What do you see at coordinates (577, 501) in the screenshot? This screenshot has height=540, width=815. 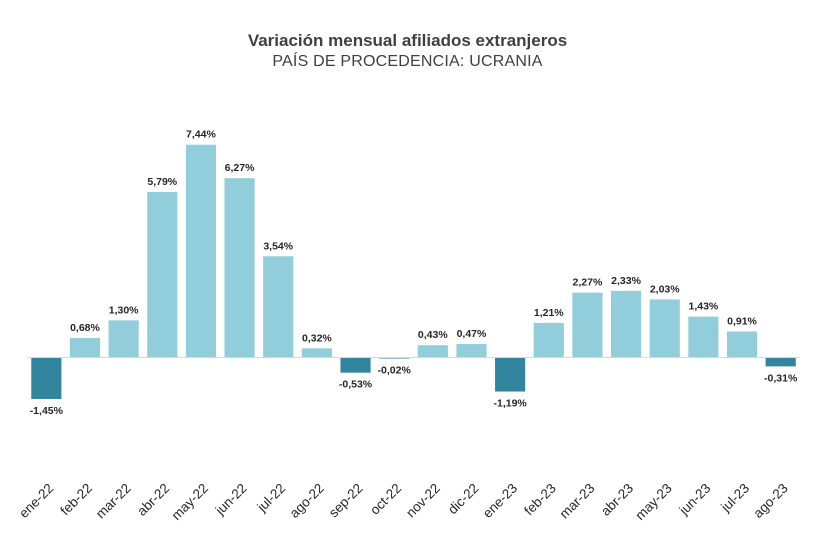 I see `x-tick-label-mar-23: mar-23` at bounding box center [577, 501].